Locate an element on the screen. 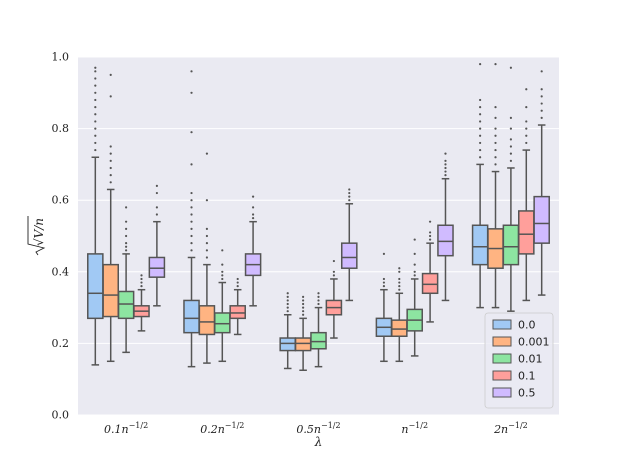 The image size is (623, 467). y-axis-label-text: √V/n is located at coordinates (39, 232).